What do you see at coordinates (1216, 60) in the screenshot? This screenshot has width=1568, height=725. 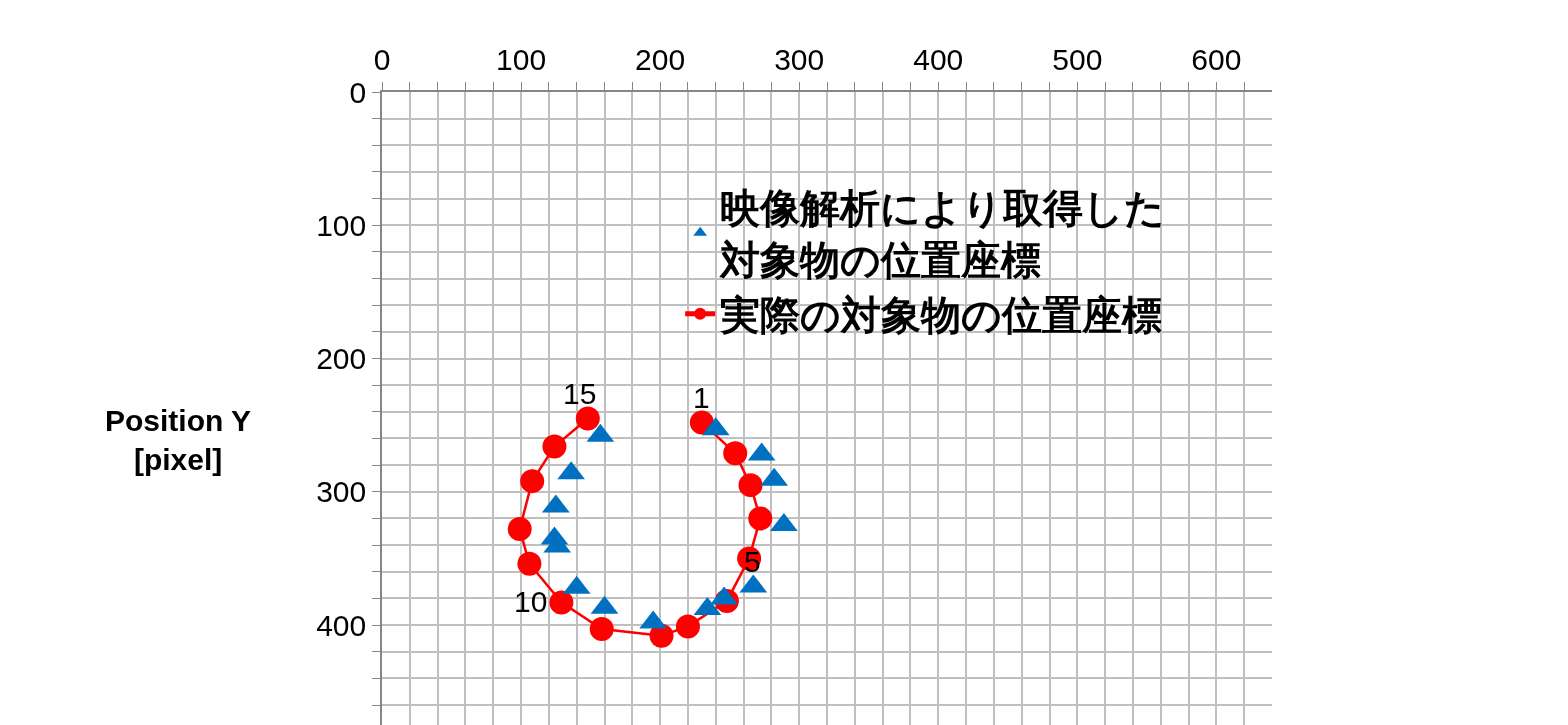 I see `x-tick-label: 600` at bounding box center [1216, 60].